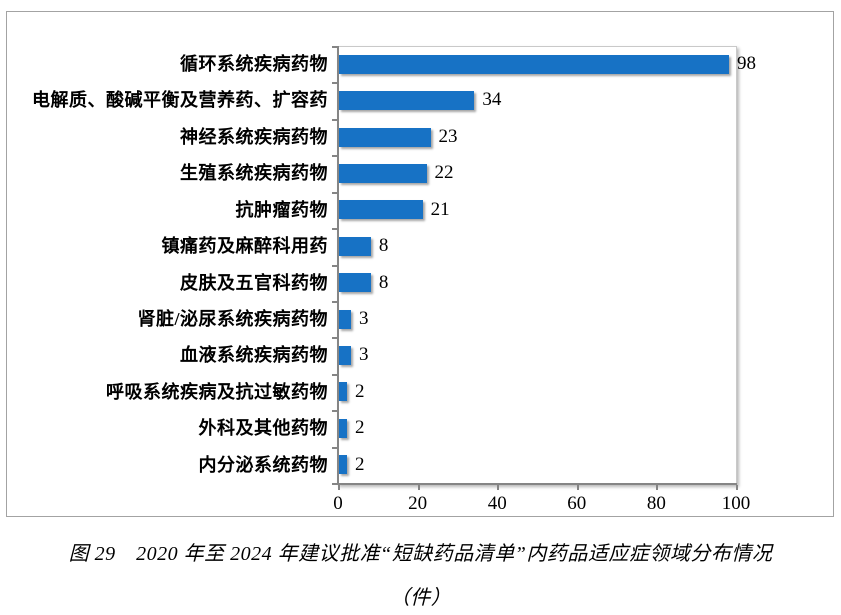  Describe the element at coordinates (217, 391) in the screenshot. I see `category-label: 呼吸系统疾病及抗过敏药物` at that location.